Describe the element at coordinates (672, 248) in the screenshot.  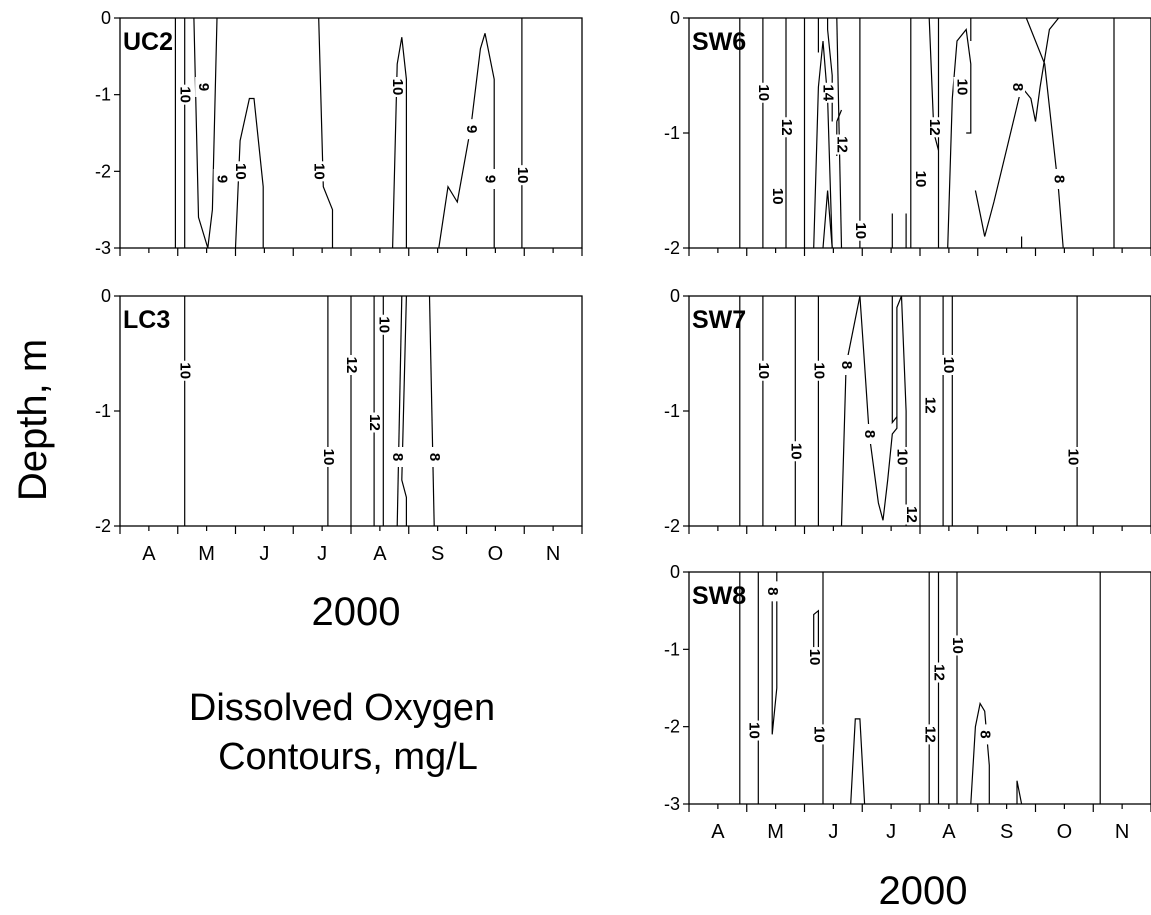
I see `y-tick-label: -2` at that location.